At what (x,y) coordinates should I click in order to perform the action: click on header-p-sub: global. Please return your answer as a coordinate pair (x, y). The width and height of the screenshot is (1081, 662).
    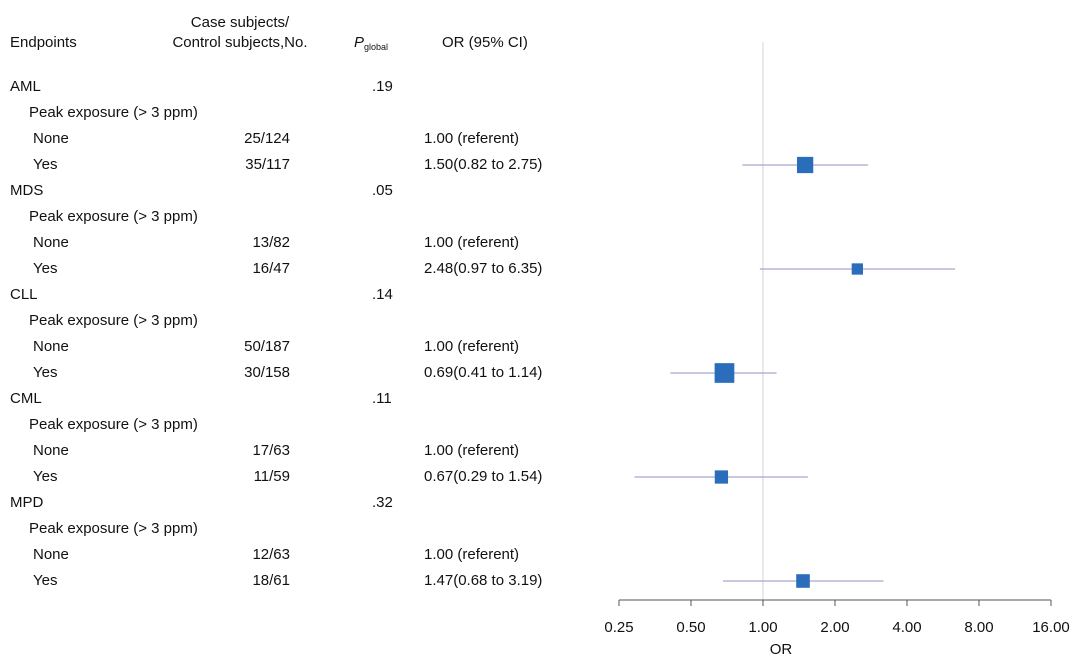
    Looking at the image, I should click on (376, 47).